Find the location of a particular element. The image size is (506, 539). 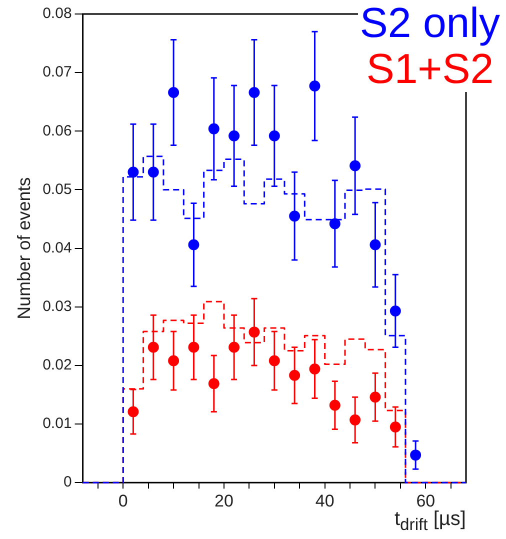

y-tick-label: 0.01 is located at coordinates (57, 423).